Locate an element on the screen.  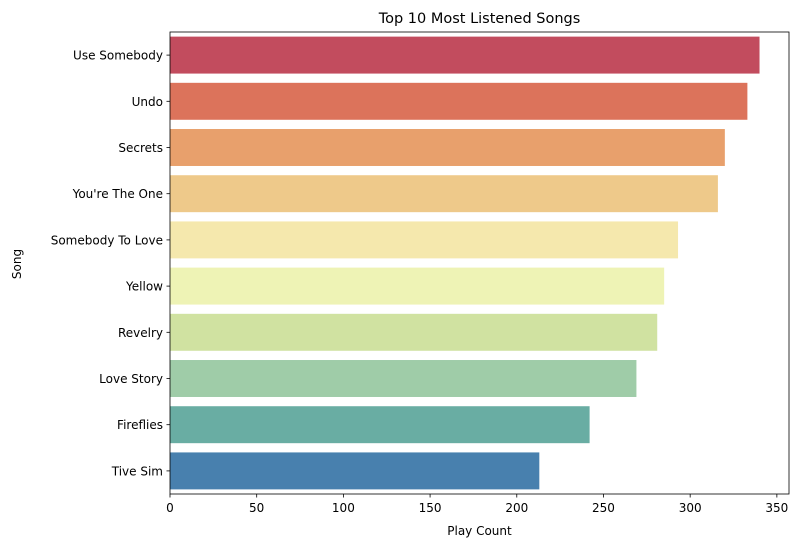
y-tick-label: Yellow is located at coordinates (144, 287).